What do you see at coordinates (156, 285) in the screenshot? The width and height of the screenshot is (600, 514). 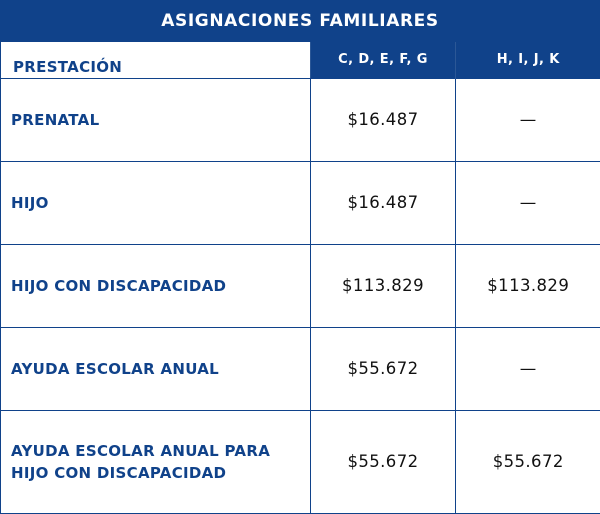 I see `row-label: HIJO CON DISCAPACIDAD` at bounding box center [156, 285].